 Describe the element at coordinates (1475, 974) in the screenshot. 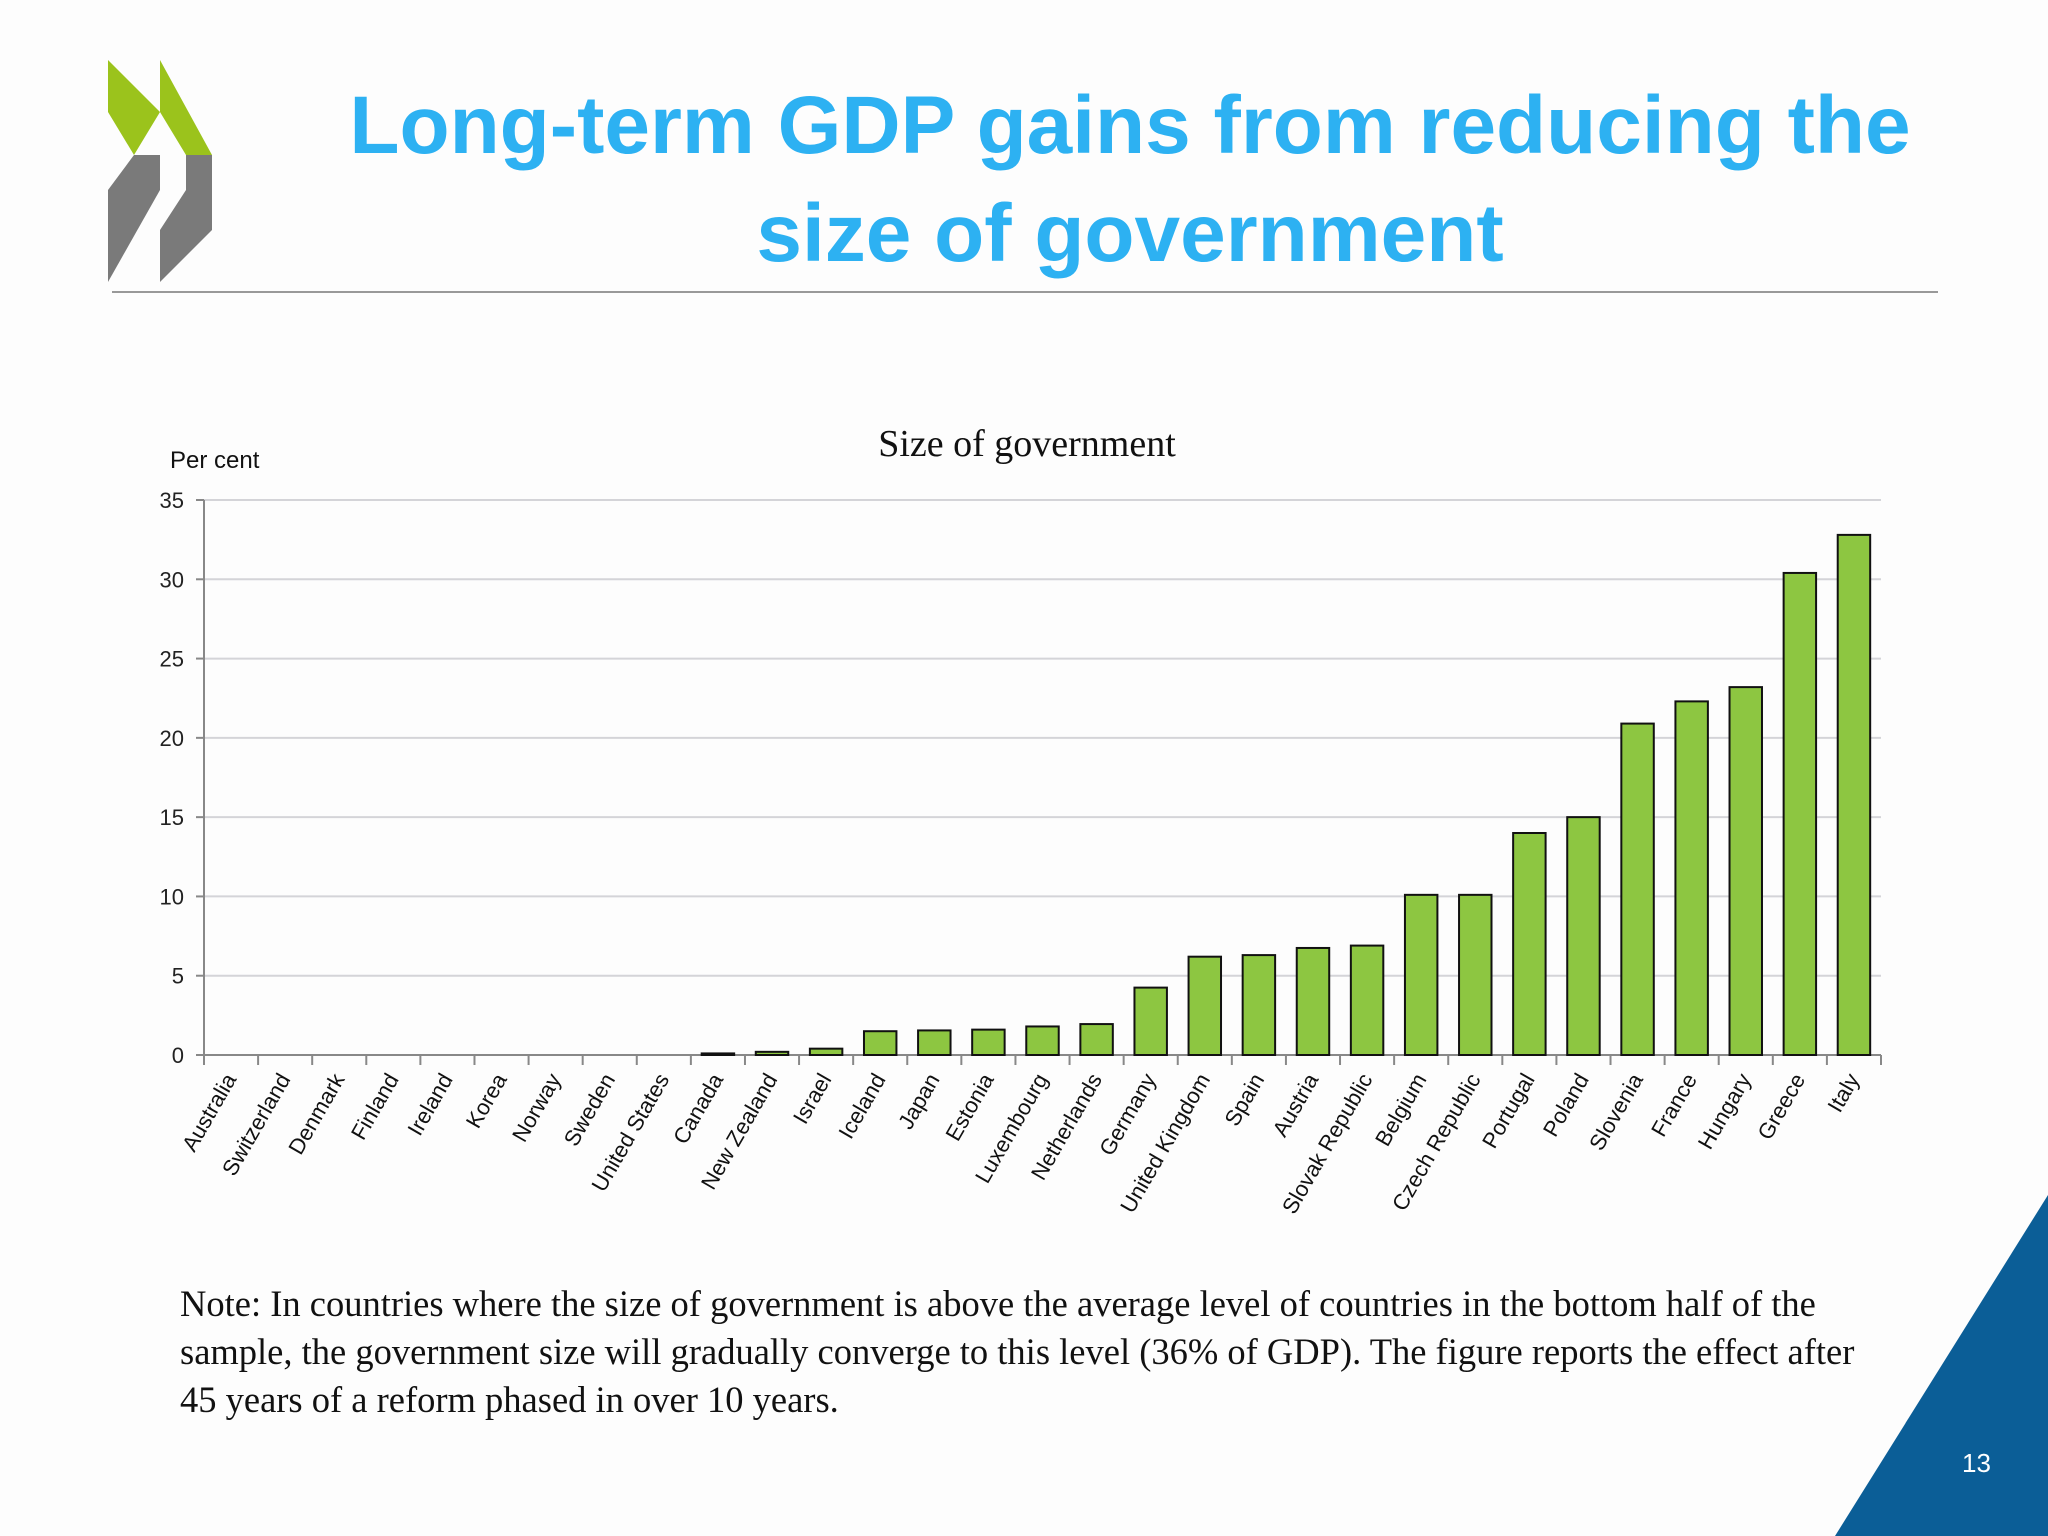

I see `bar-czech-republic` at that location.